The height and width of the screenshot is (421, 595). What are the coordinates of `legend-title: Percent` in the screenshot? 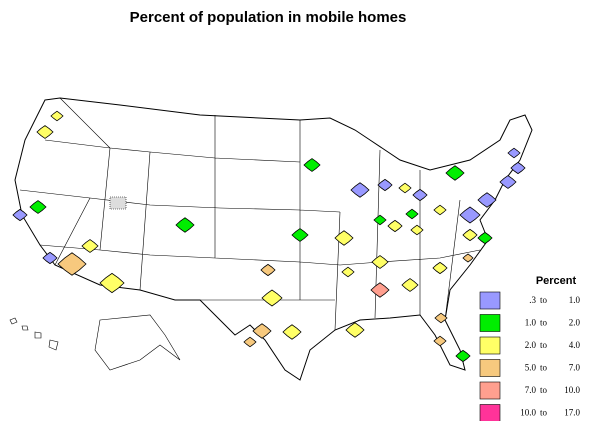 It's located at (556, 281).